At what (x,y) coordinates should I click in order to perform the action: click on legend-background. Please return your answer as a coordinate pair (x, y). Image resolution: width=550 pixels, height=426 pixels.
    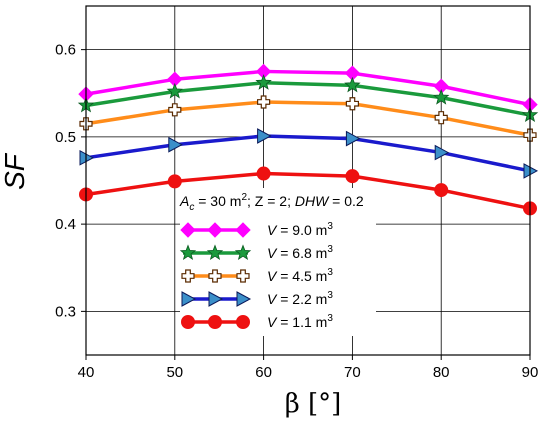
    Looking at the image, I should click on (278, 262).